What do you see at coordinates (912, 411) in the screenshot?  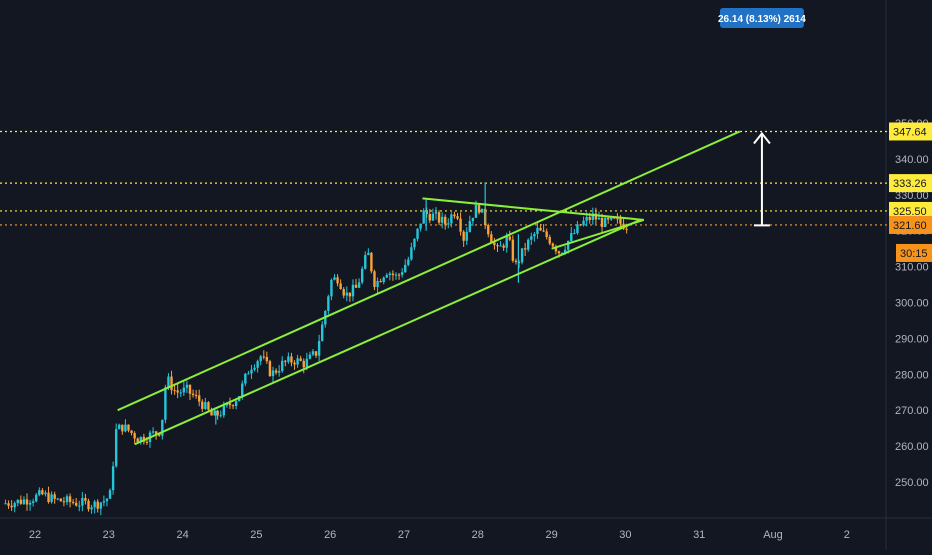 I see `y-tick-label: 270.00` at bounding box center [912, 411].